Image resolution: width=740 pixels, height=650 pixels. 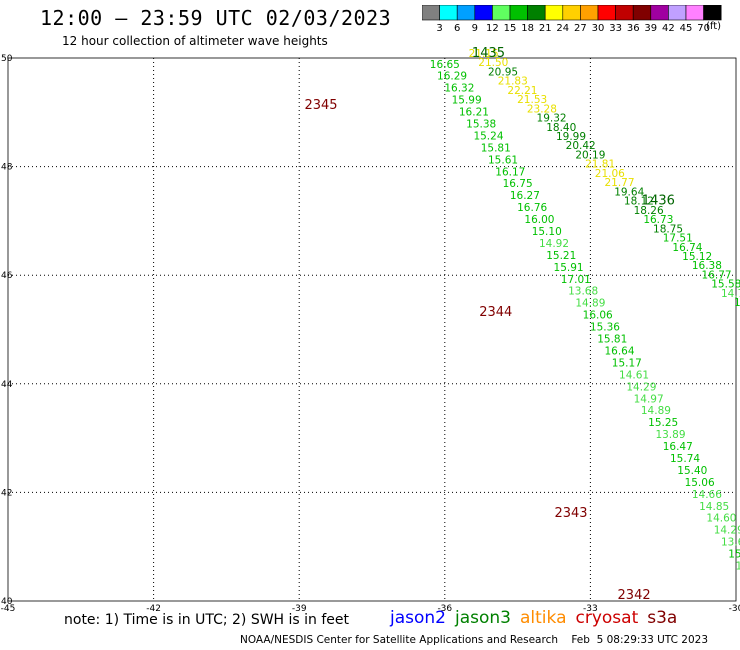 What do you see at coordinates (543, 618) in the screenshot?
I see `legend-entry-altika: altika` at bounding box center [543, 618].